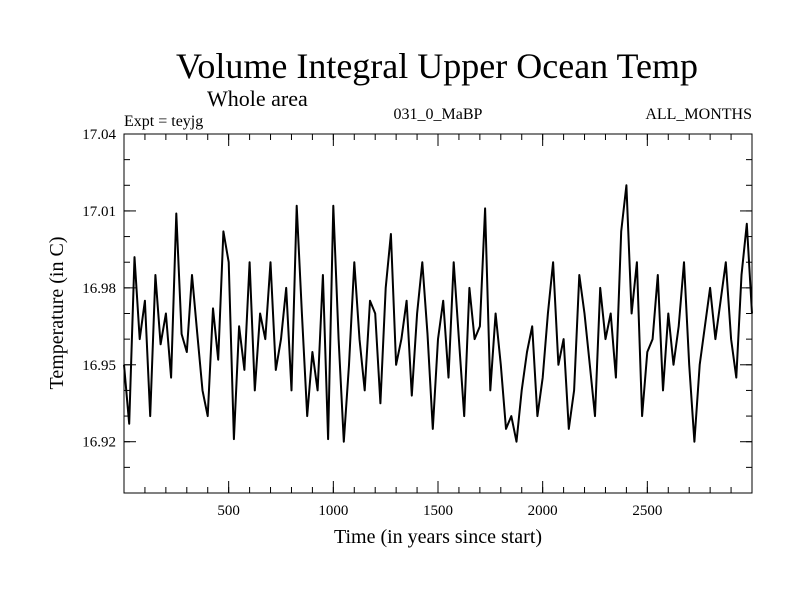  I want to click on y-tick-label: 17.01, so click(99, 212).